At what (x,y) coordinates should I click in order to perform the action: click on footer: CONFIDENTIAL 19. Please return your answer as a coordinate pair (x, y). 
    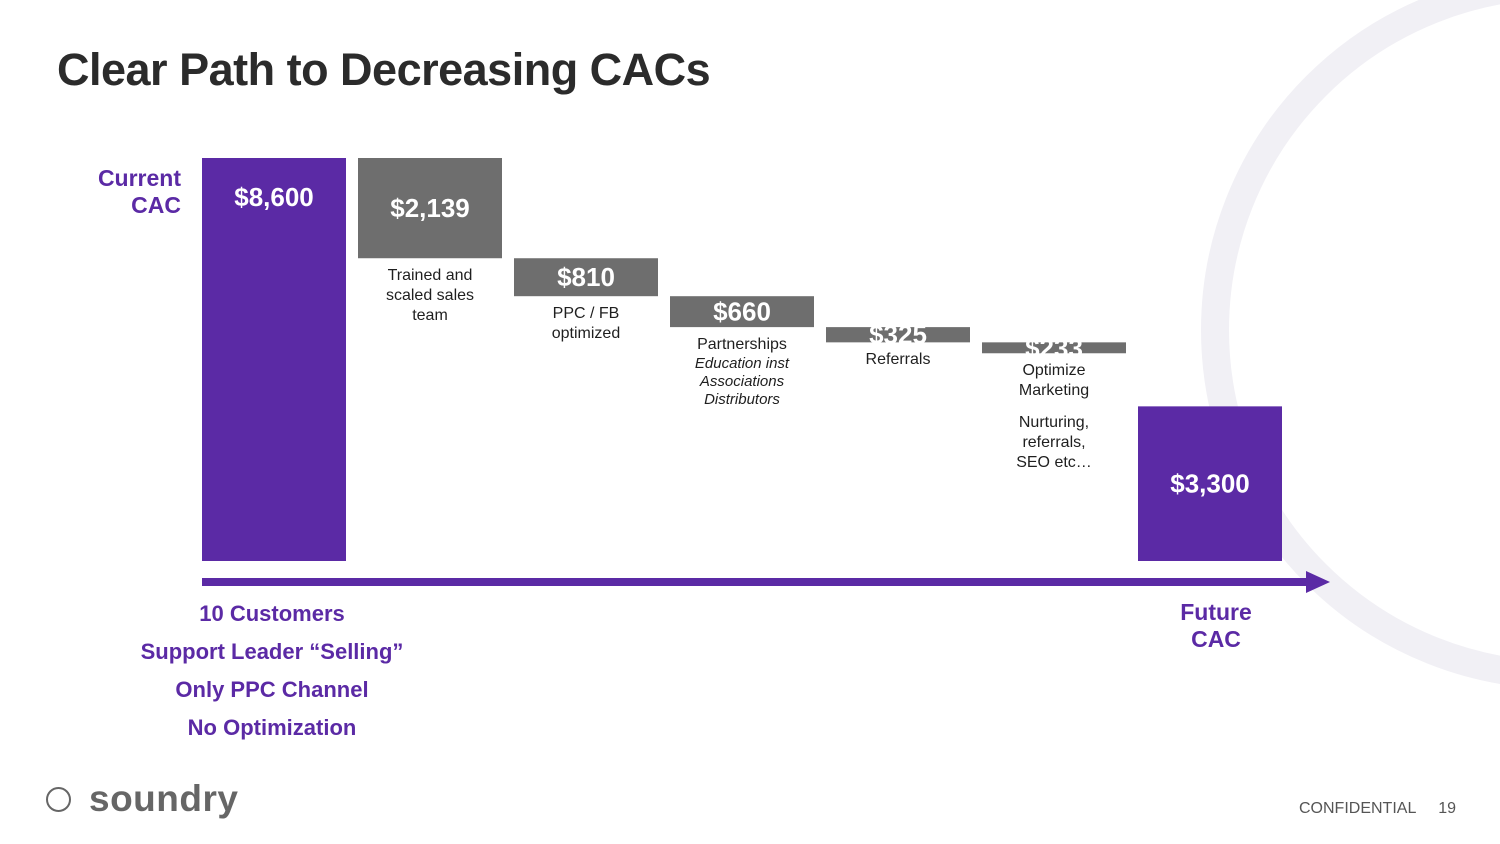
    Looking at the image, I should click on (1377, 809).